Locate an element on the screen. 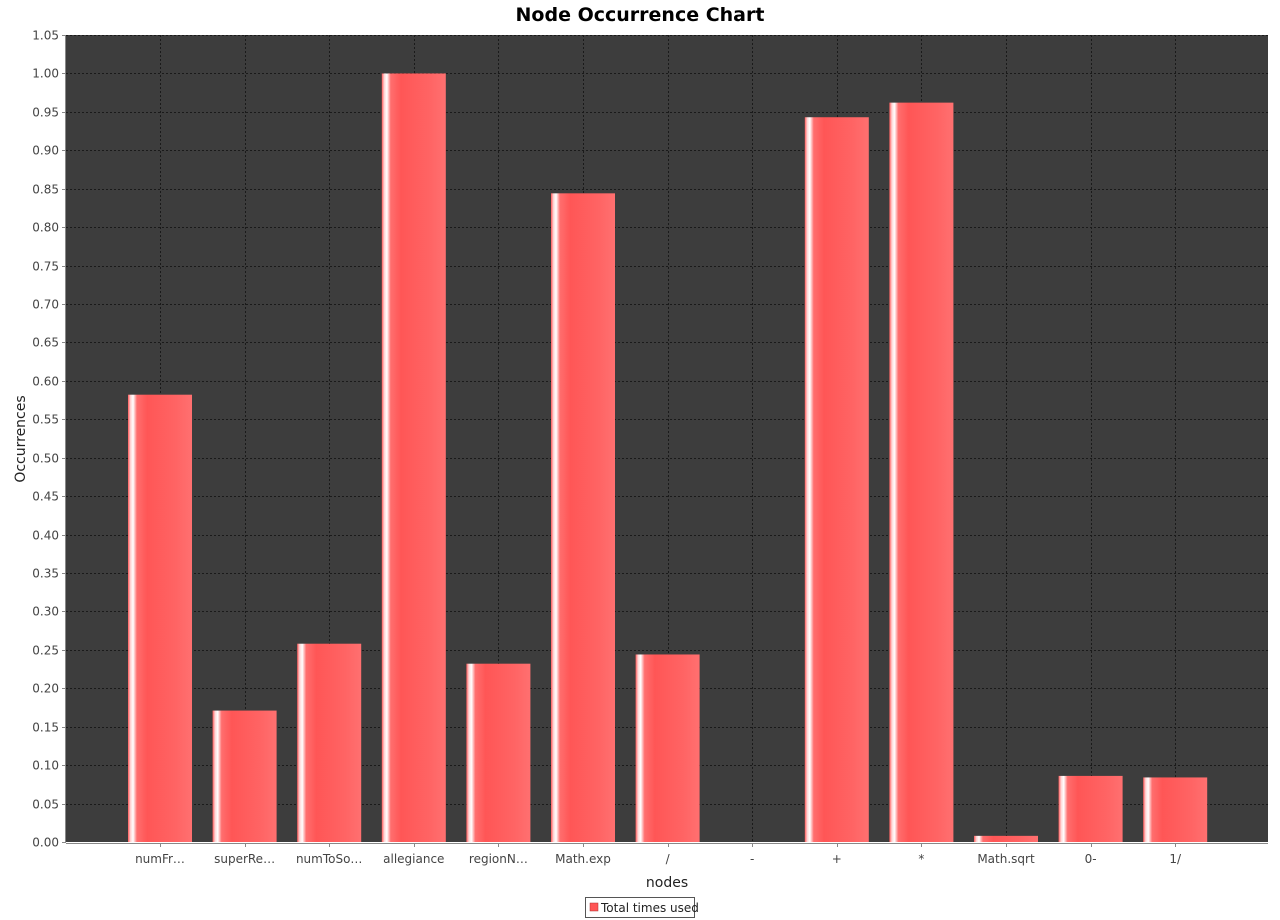 This screenshot has height=920, width=1280. y-tick-label: 0.30 is located at coordinates (45, 612).